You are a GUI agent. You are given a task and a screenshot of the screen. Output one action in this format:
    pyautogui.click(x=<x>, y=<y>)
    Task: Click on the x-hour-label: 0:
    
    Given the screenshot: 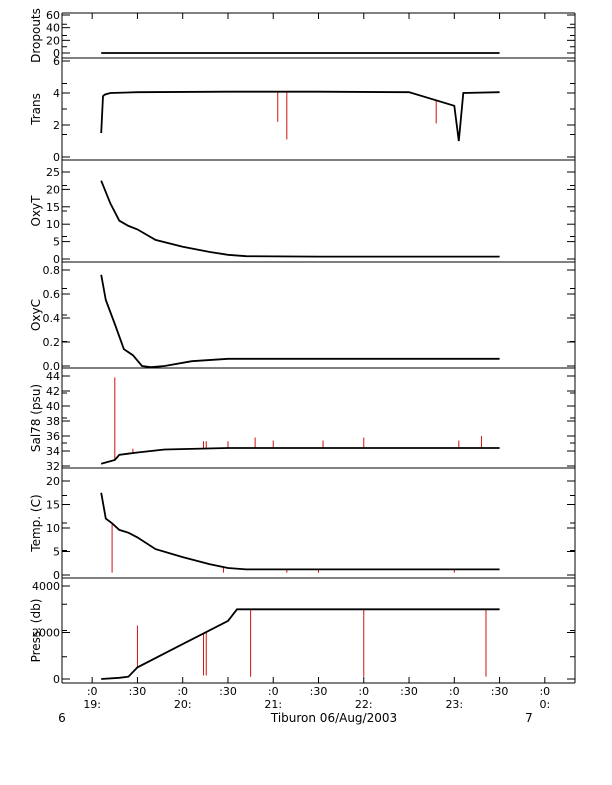 What is the action you would take?
    pyautogui.click(x=544, y=704)
    